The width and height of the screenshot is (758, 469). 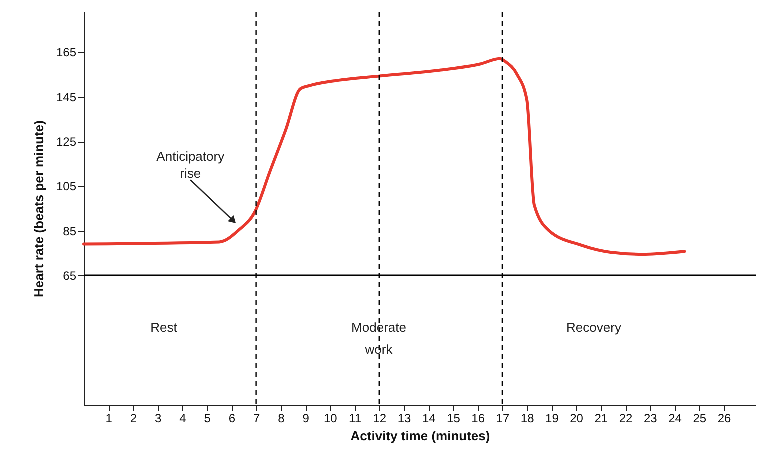 What do you see at coordinates (454, 419) in the screenshot?
I see `x-tick-label: 15` at bounding box center [454, 419].